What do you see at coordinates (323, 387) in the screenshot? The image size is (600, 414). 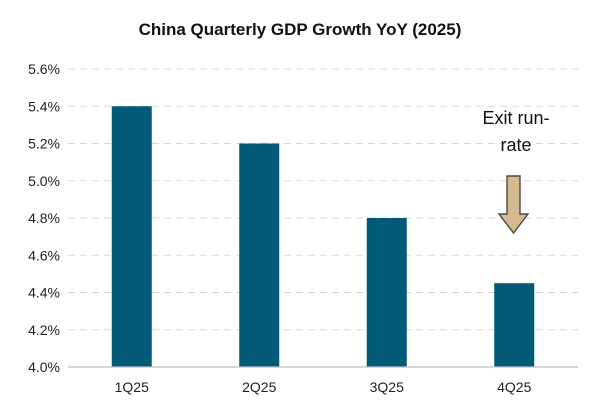 I see `x-axis-tick-labels: 1Q25 2Q25 3Q25 4Q25` at bounding box center [323, 387].